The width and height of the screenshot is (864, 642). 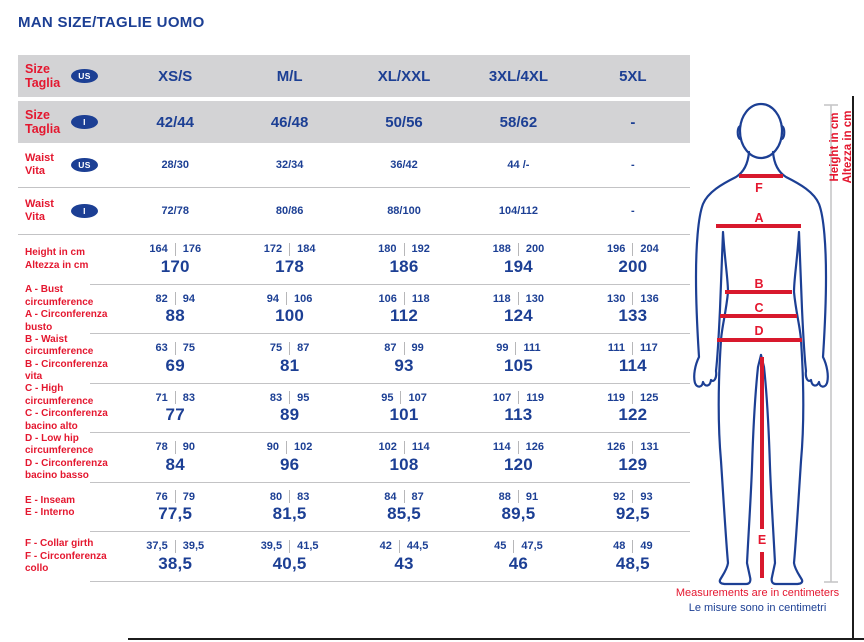 I want to click on range-low: 87, so click(x=390, y=348).